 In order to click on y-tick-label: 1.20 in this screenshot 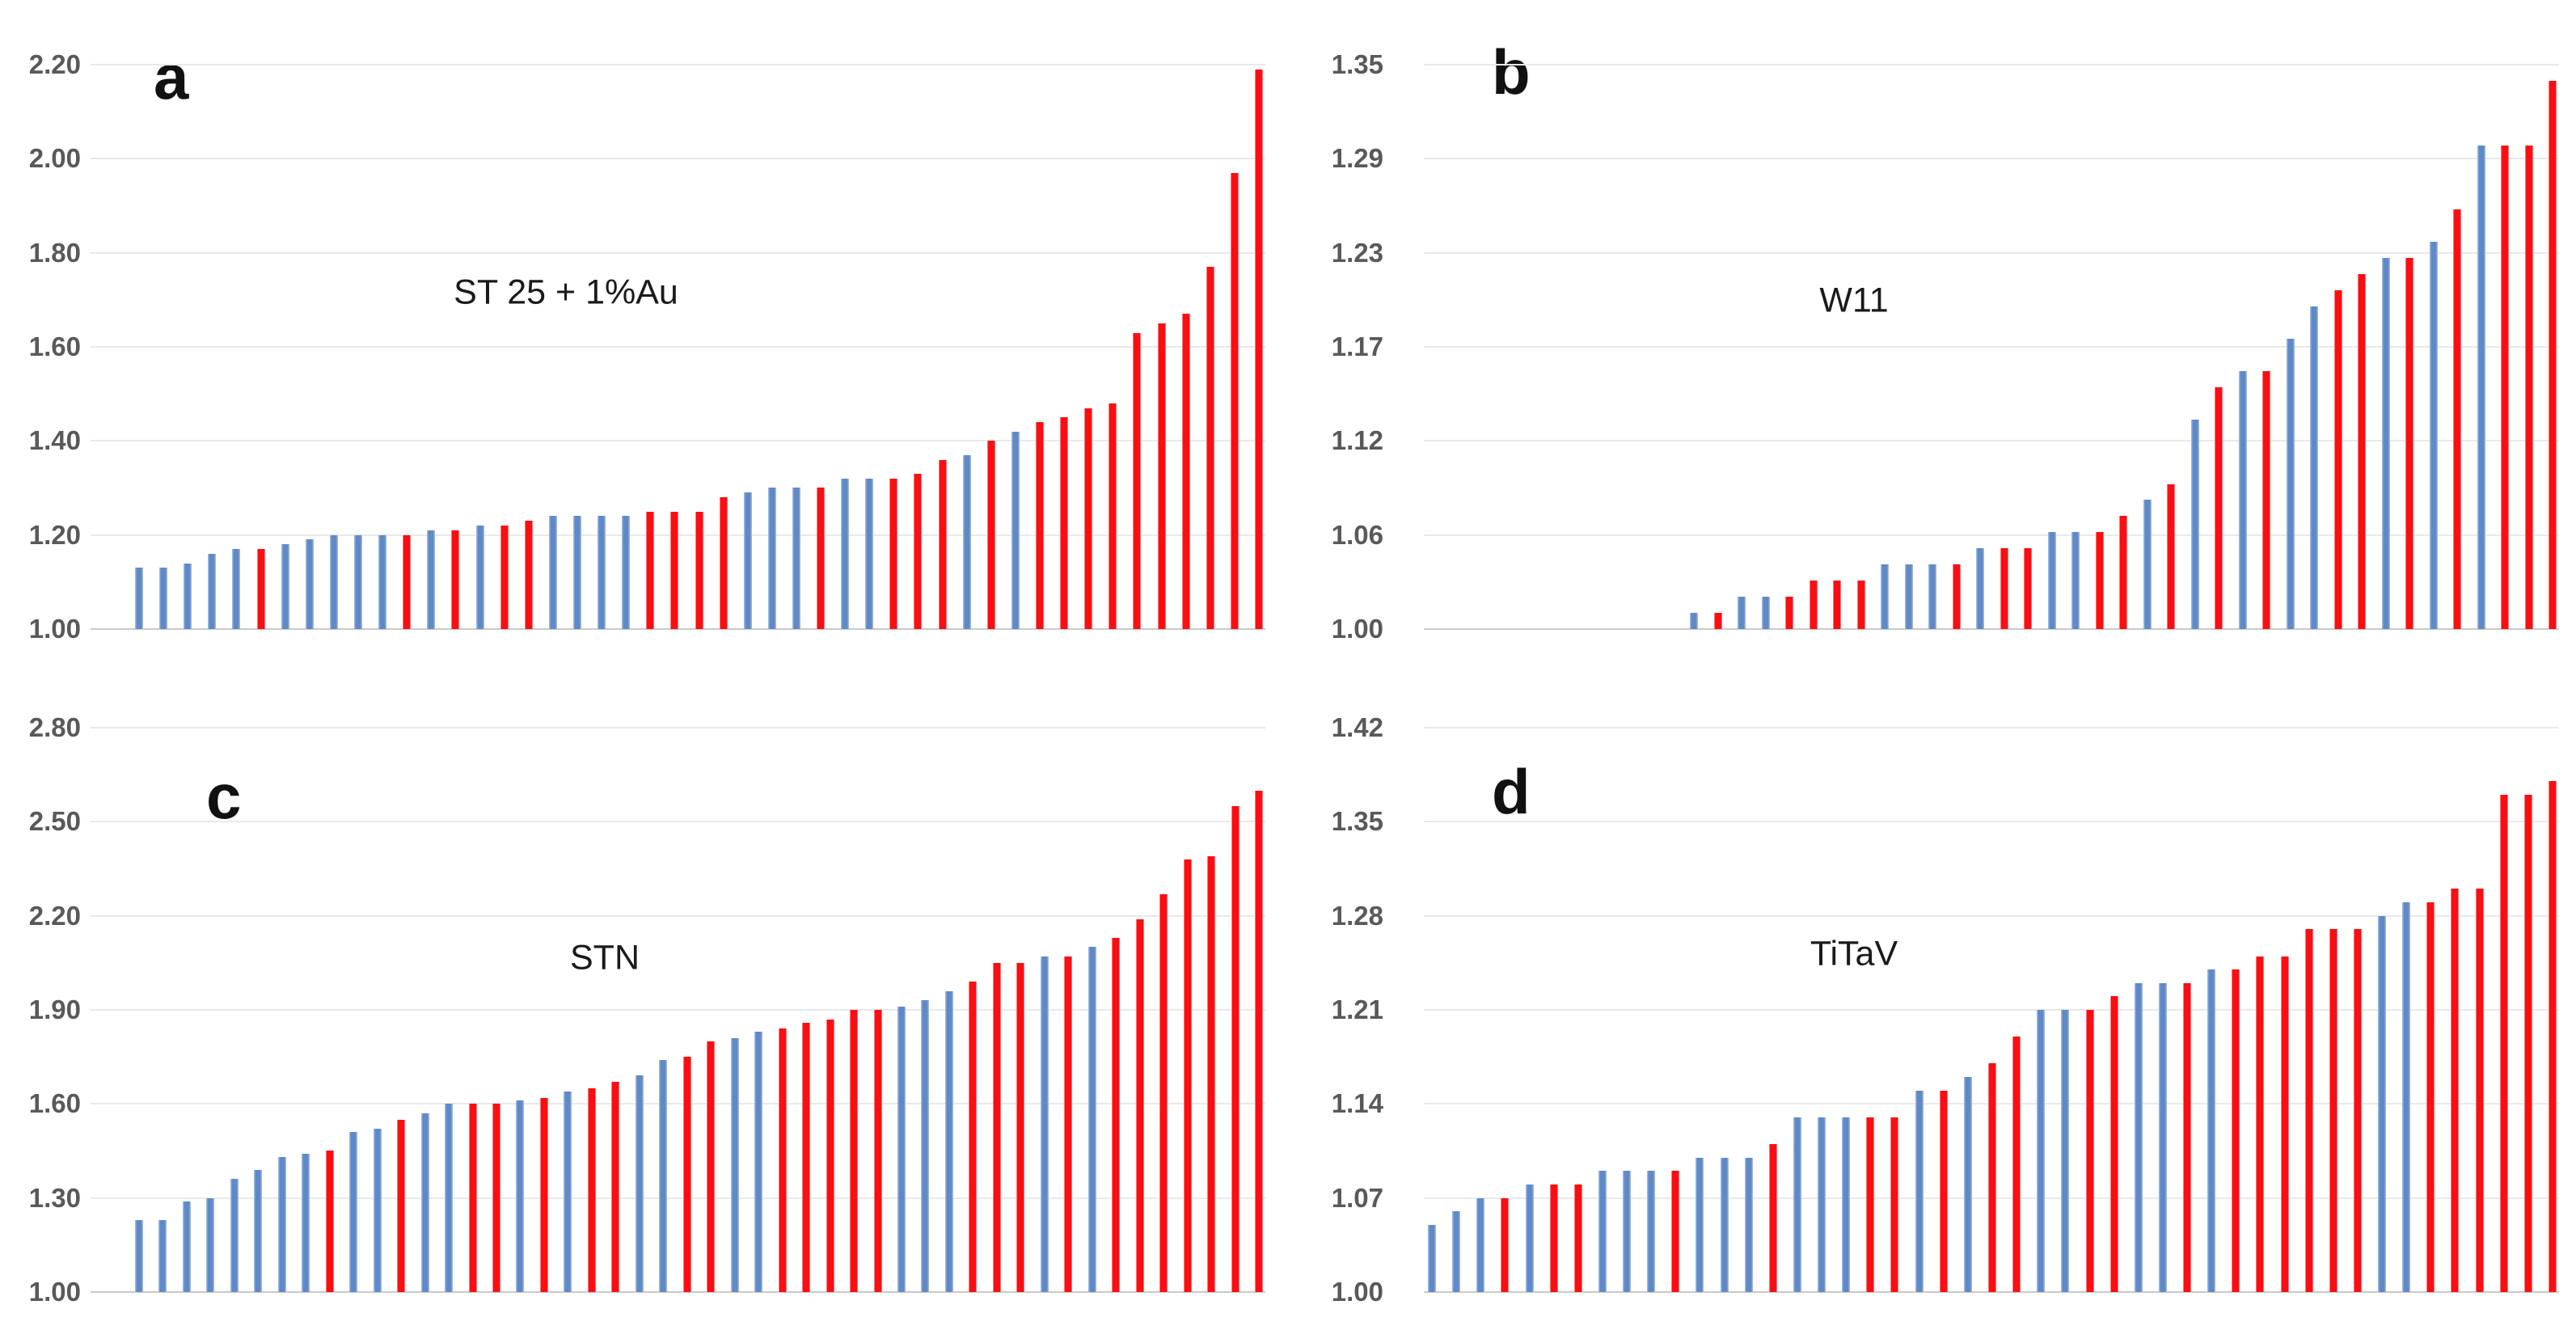, I will do `click(54, 535)`.